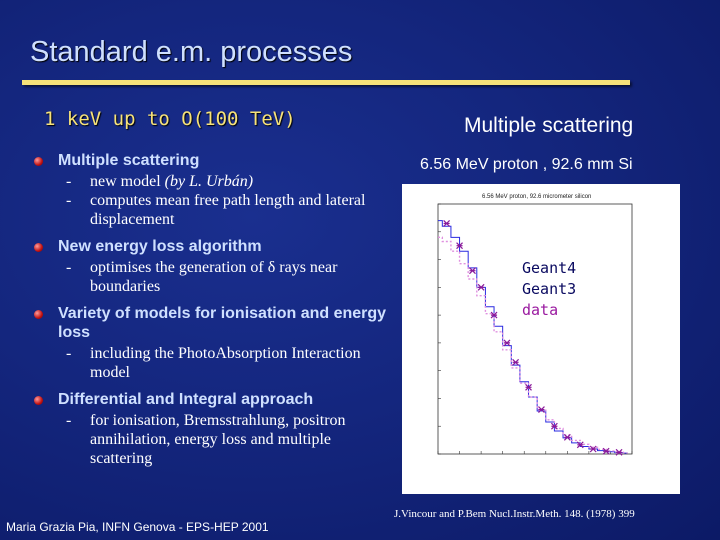 This screenshot has height=540, width=720. I want to click on legend-data: data, so click(540, 310).